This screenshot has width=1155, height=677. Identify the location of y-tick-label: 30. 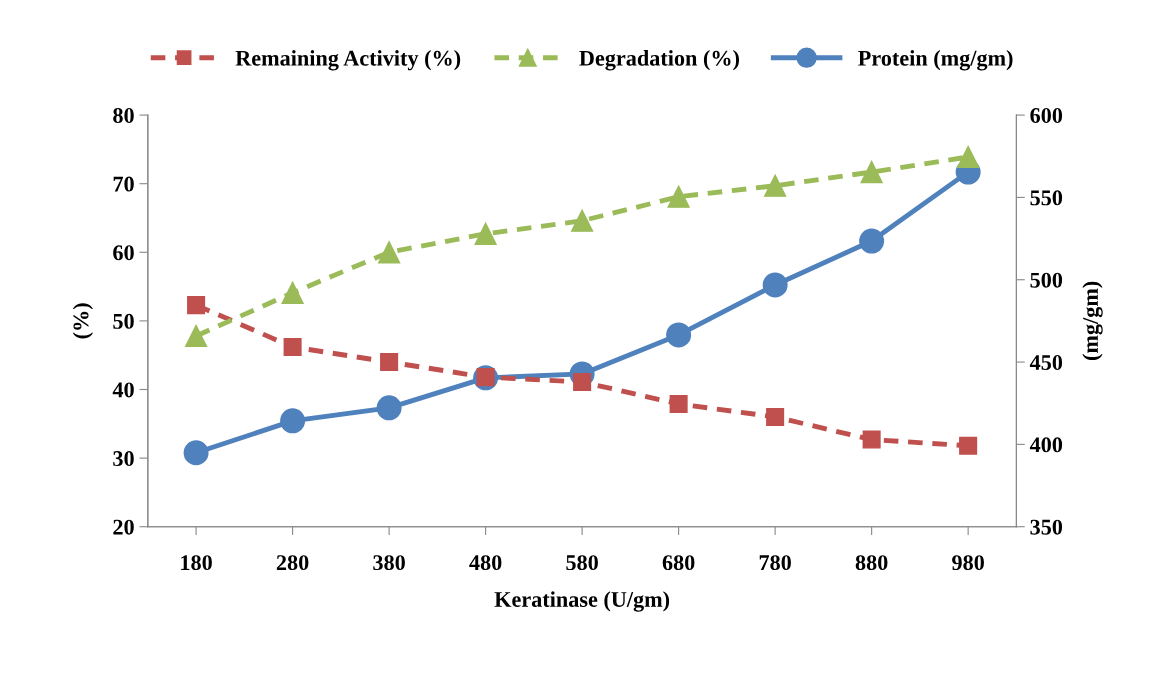
(123, 459).